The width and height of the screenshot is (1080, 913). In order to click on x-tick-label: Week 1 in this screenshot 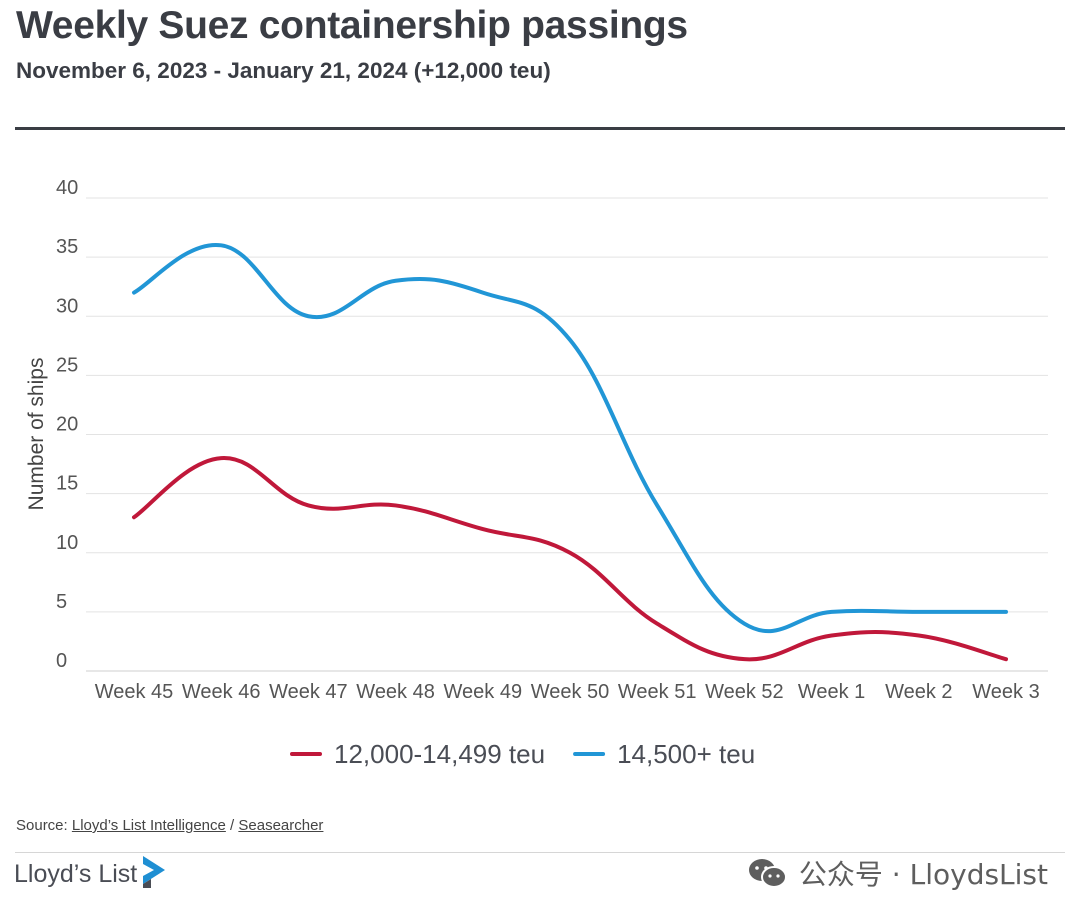, I will do `click(831, 692)`.